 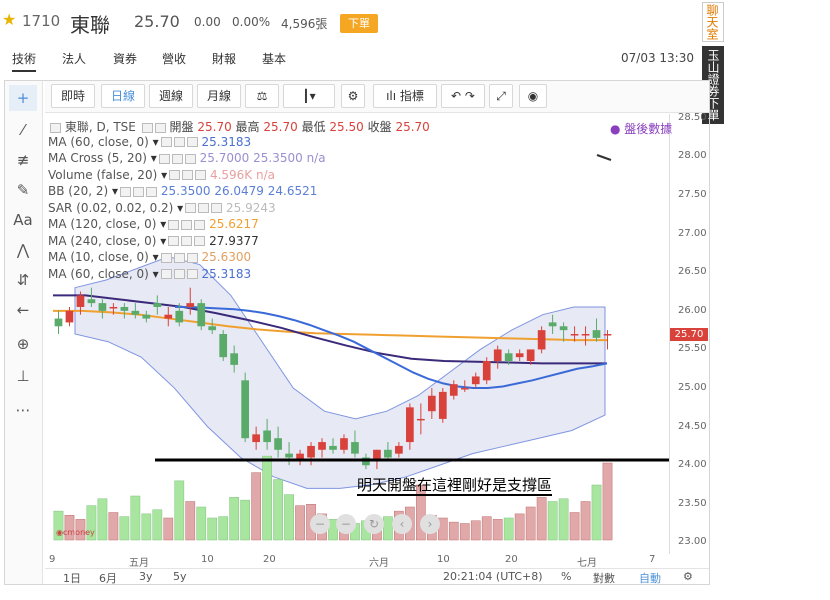 What do you see at coordinates (90, 25) in the screenshot?
I see `stock-name: 東聯` at bounding box center [90, 25].